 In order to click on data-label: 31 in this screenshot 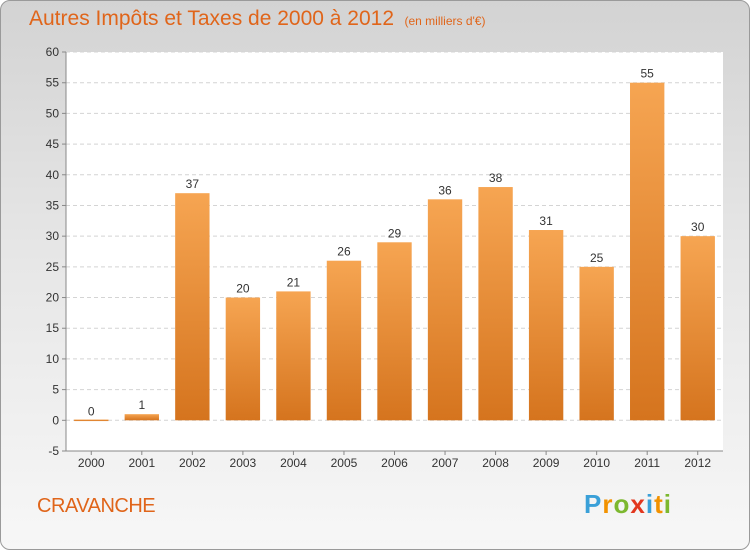, I will do `click(546, 221)`.